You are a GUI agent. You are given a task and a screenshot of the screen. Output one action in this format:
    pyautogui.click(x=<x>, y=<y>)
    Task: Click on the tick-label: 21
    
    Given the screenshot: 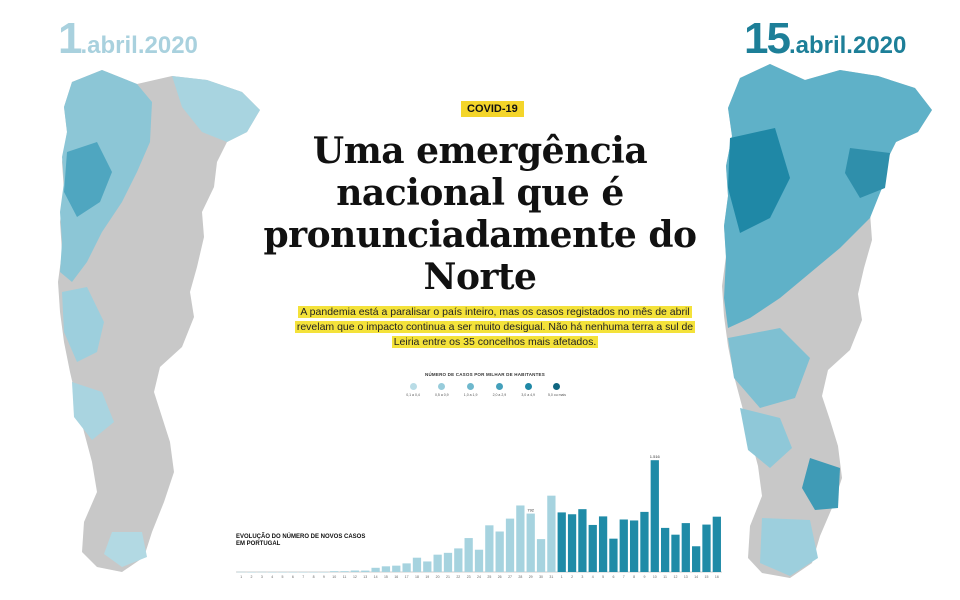 What is the action you would take?
    pyautogui.click(x=448, y=577)
    